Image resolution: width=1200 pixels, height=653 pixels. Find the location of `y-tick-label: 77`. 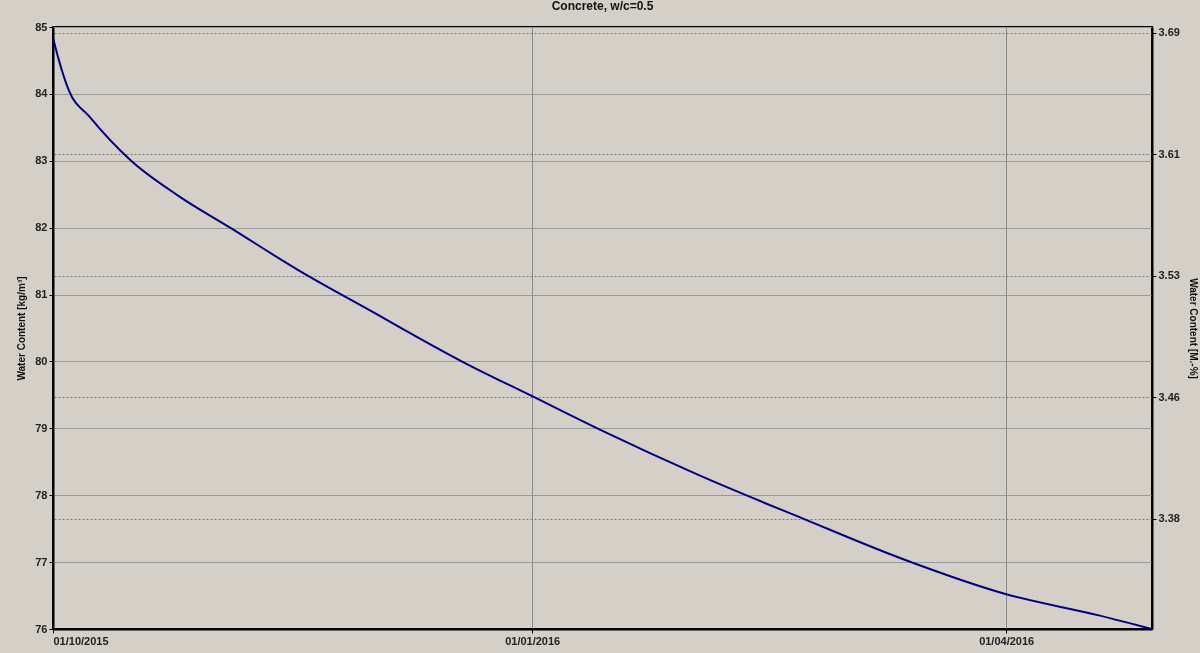

y-tick-label: 77 is located at coordinates (41, 561).